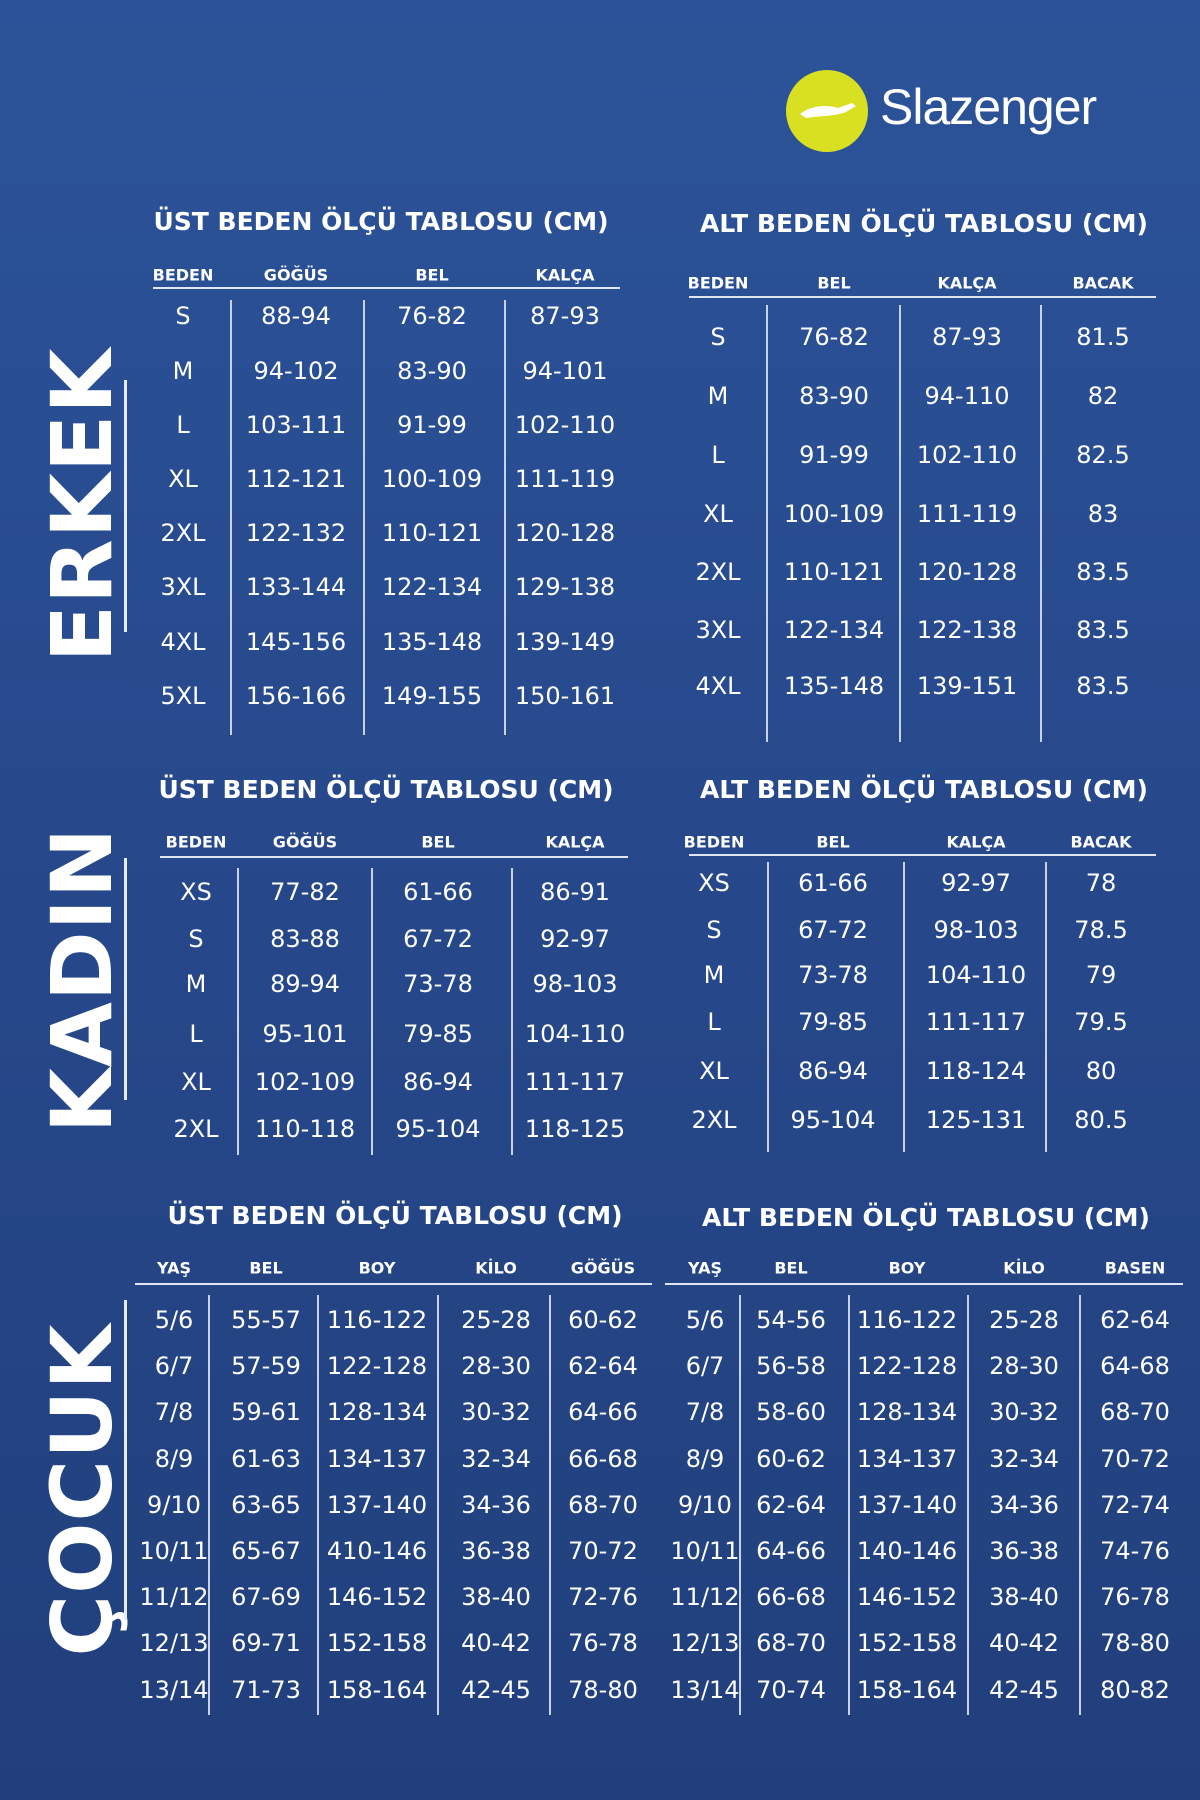 The height and width of the screenshot is (1800, 1200). I want to click on size-cell: 13/14, so click(174, 1690).